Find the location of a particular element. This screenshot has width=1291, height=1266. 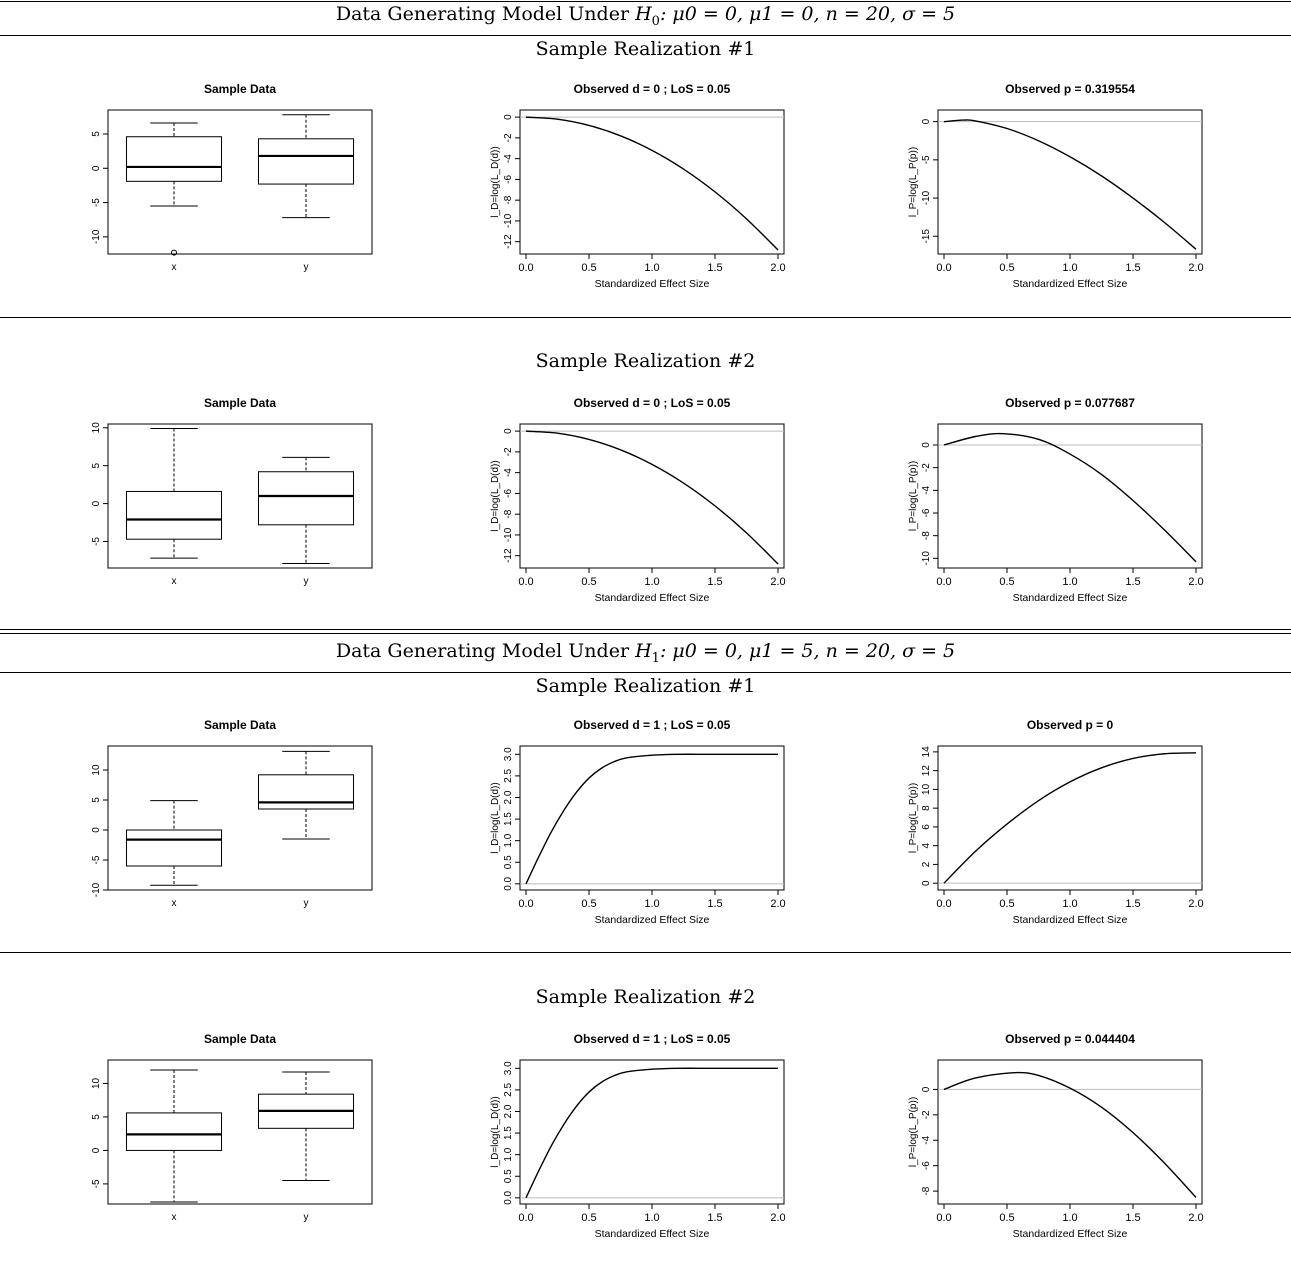

y-axis-label: l_D=log(L_D(d)) is located at coordinates (495, 181).